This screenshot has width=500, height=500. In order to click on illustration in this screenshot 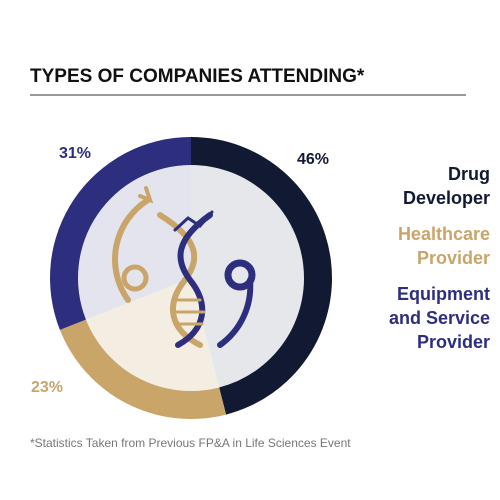, I will do `click(184, 267)`.